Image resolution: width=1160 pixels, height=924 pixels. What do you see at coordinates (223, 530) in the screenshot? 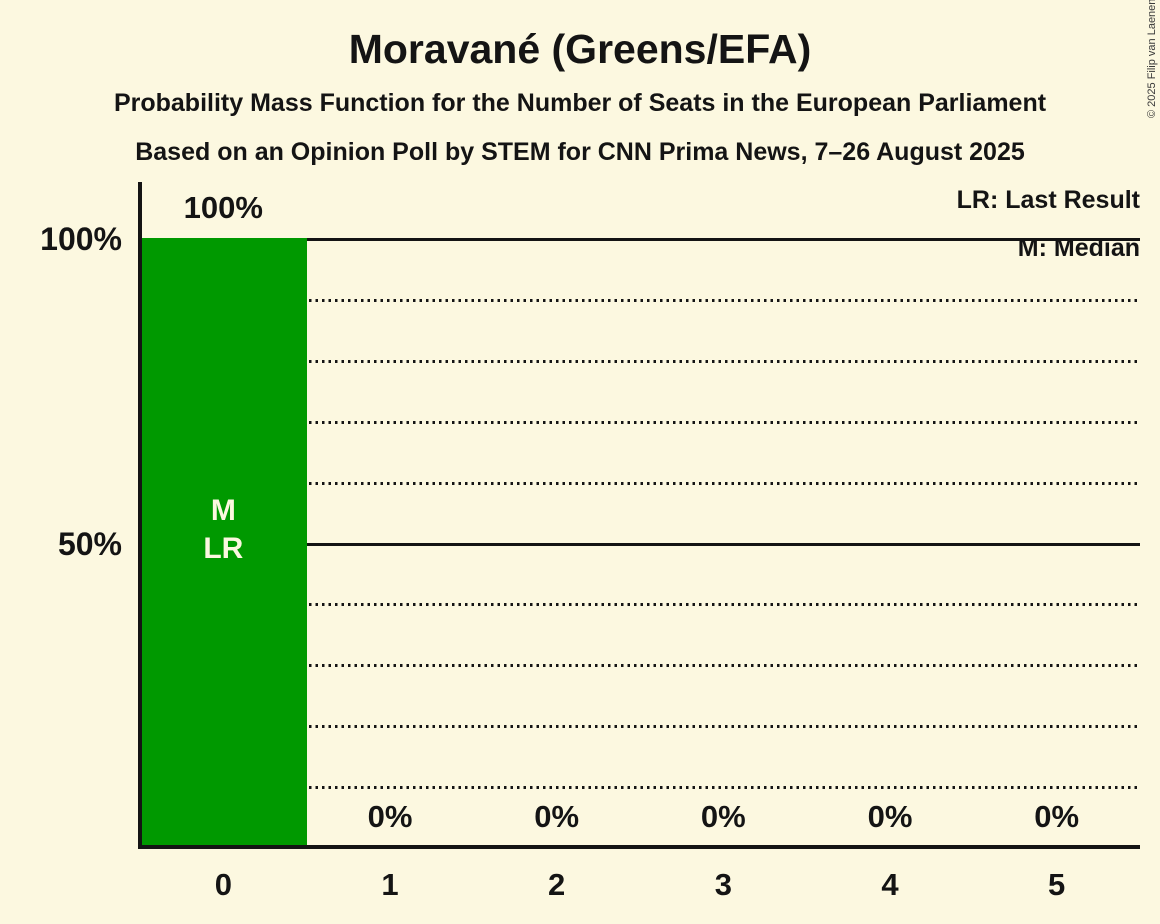
I see `bar-annotation-median-last-result: M LR` at bounding box center [223, 530].